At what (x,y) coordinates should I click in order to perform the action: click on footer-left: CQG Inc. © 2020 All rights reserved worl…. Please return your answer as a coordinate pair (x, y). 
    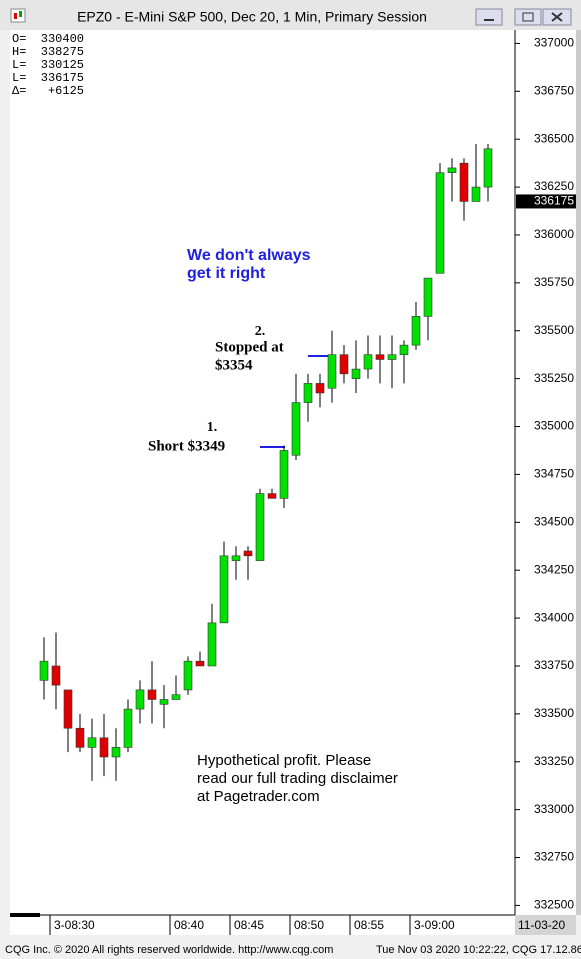
    Looking at the image, I should click on (169, 950).